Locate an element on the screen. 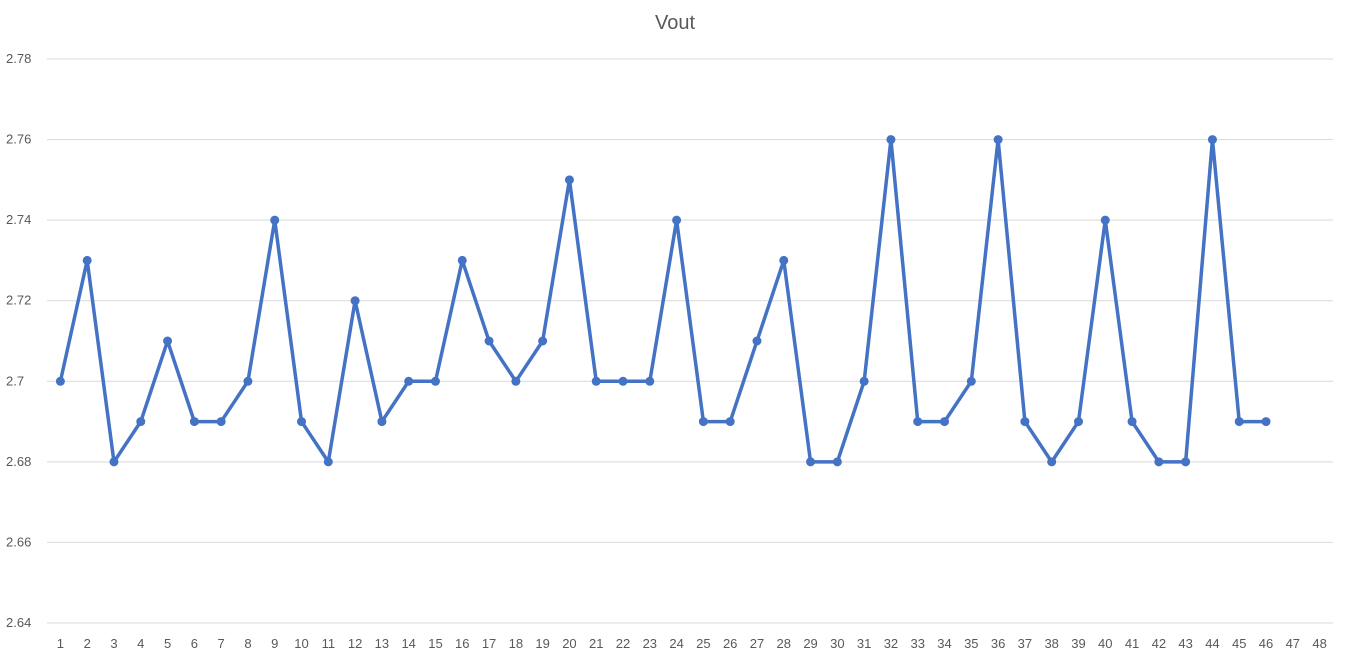 The height and width of the screenshot is (656, 1350). y-tick-label: 2.64 is located at coordinates (18, 622).